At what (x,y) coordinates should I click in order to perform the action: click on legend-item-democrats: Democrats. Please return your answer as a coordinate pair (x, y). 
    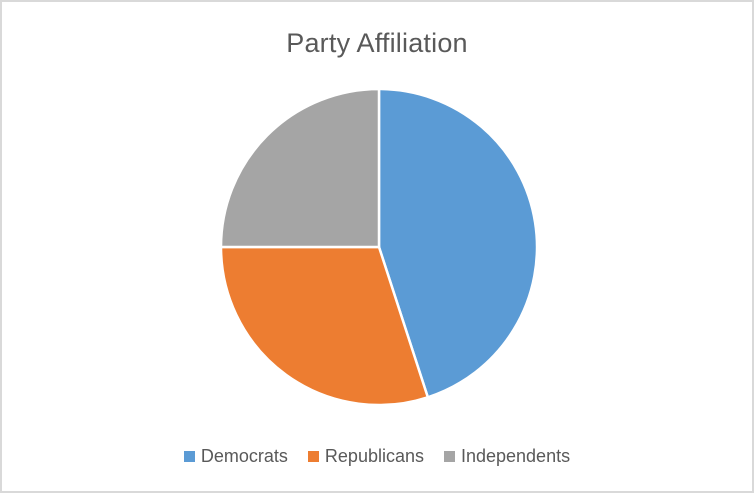
    Looking at the image, I should click on (235, 456).